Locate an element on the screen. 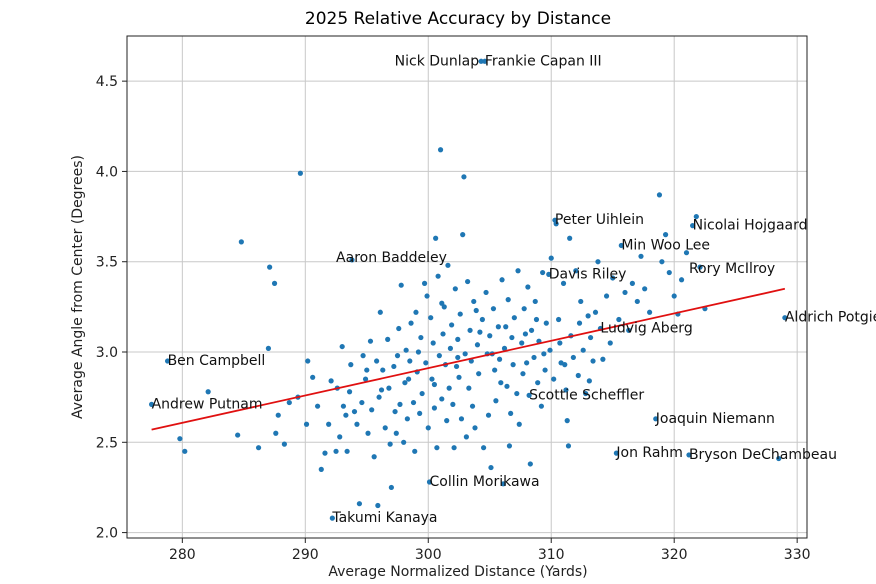 The image size is (876, 584). x-tick-label: 280 is located at coordinates (182, 555).